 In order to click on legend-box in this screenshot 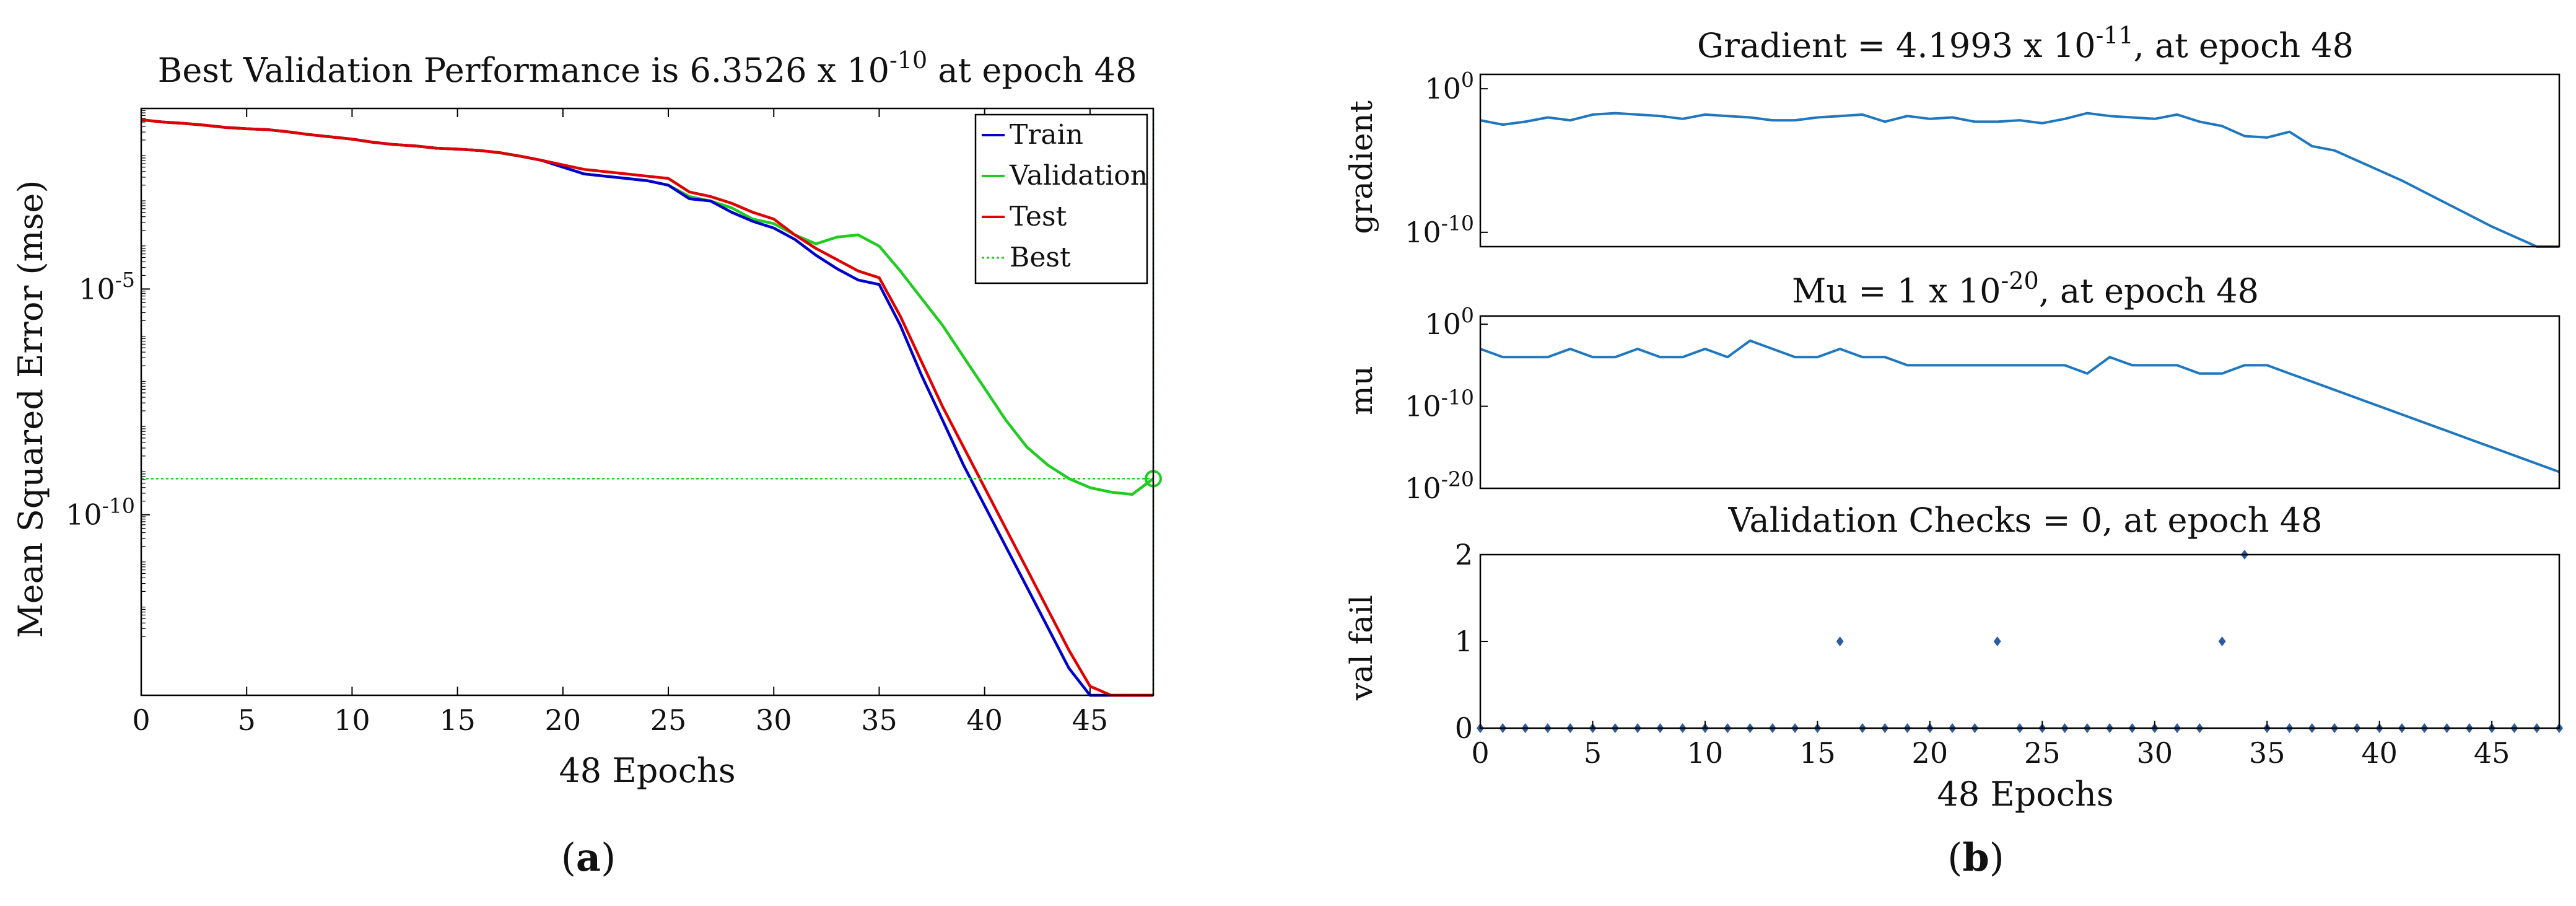, I will do `click(1061, 198)`.